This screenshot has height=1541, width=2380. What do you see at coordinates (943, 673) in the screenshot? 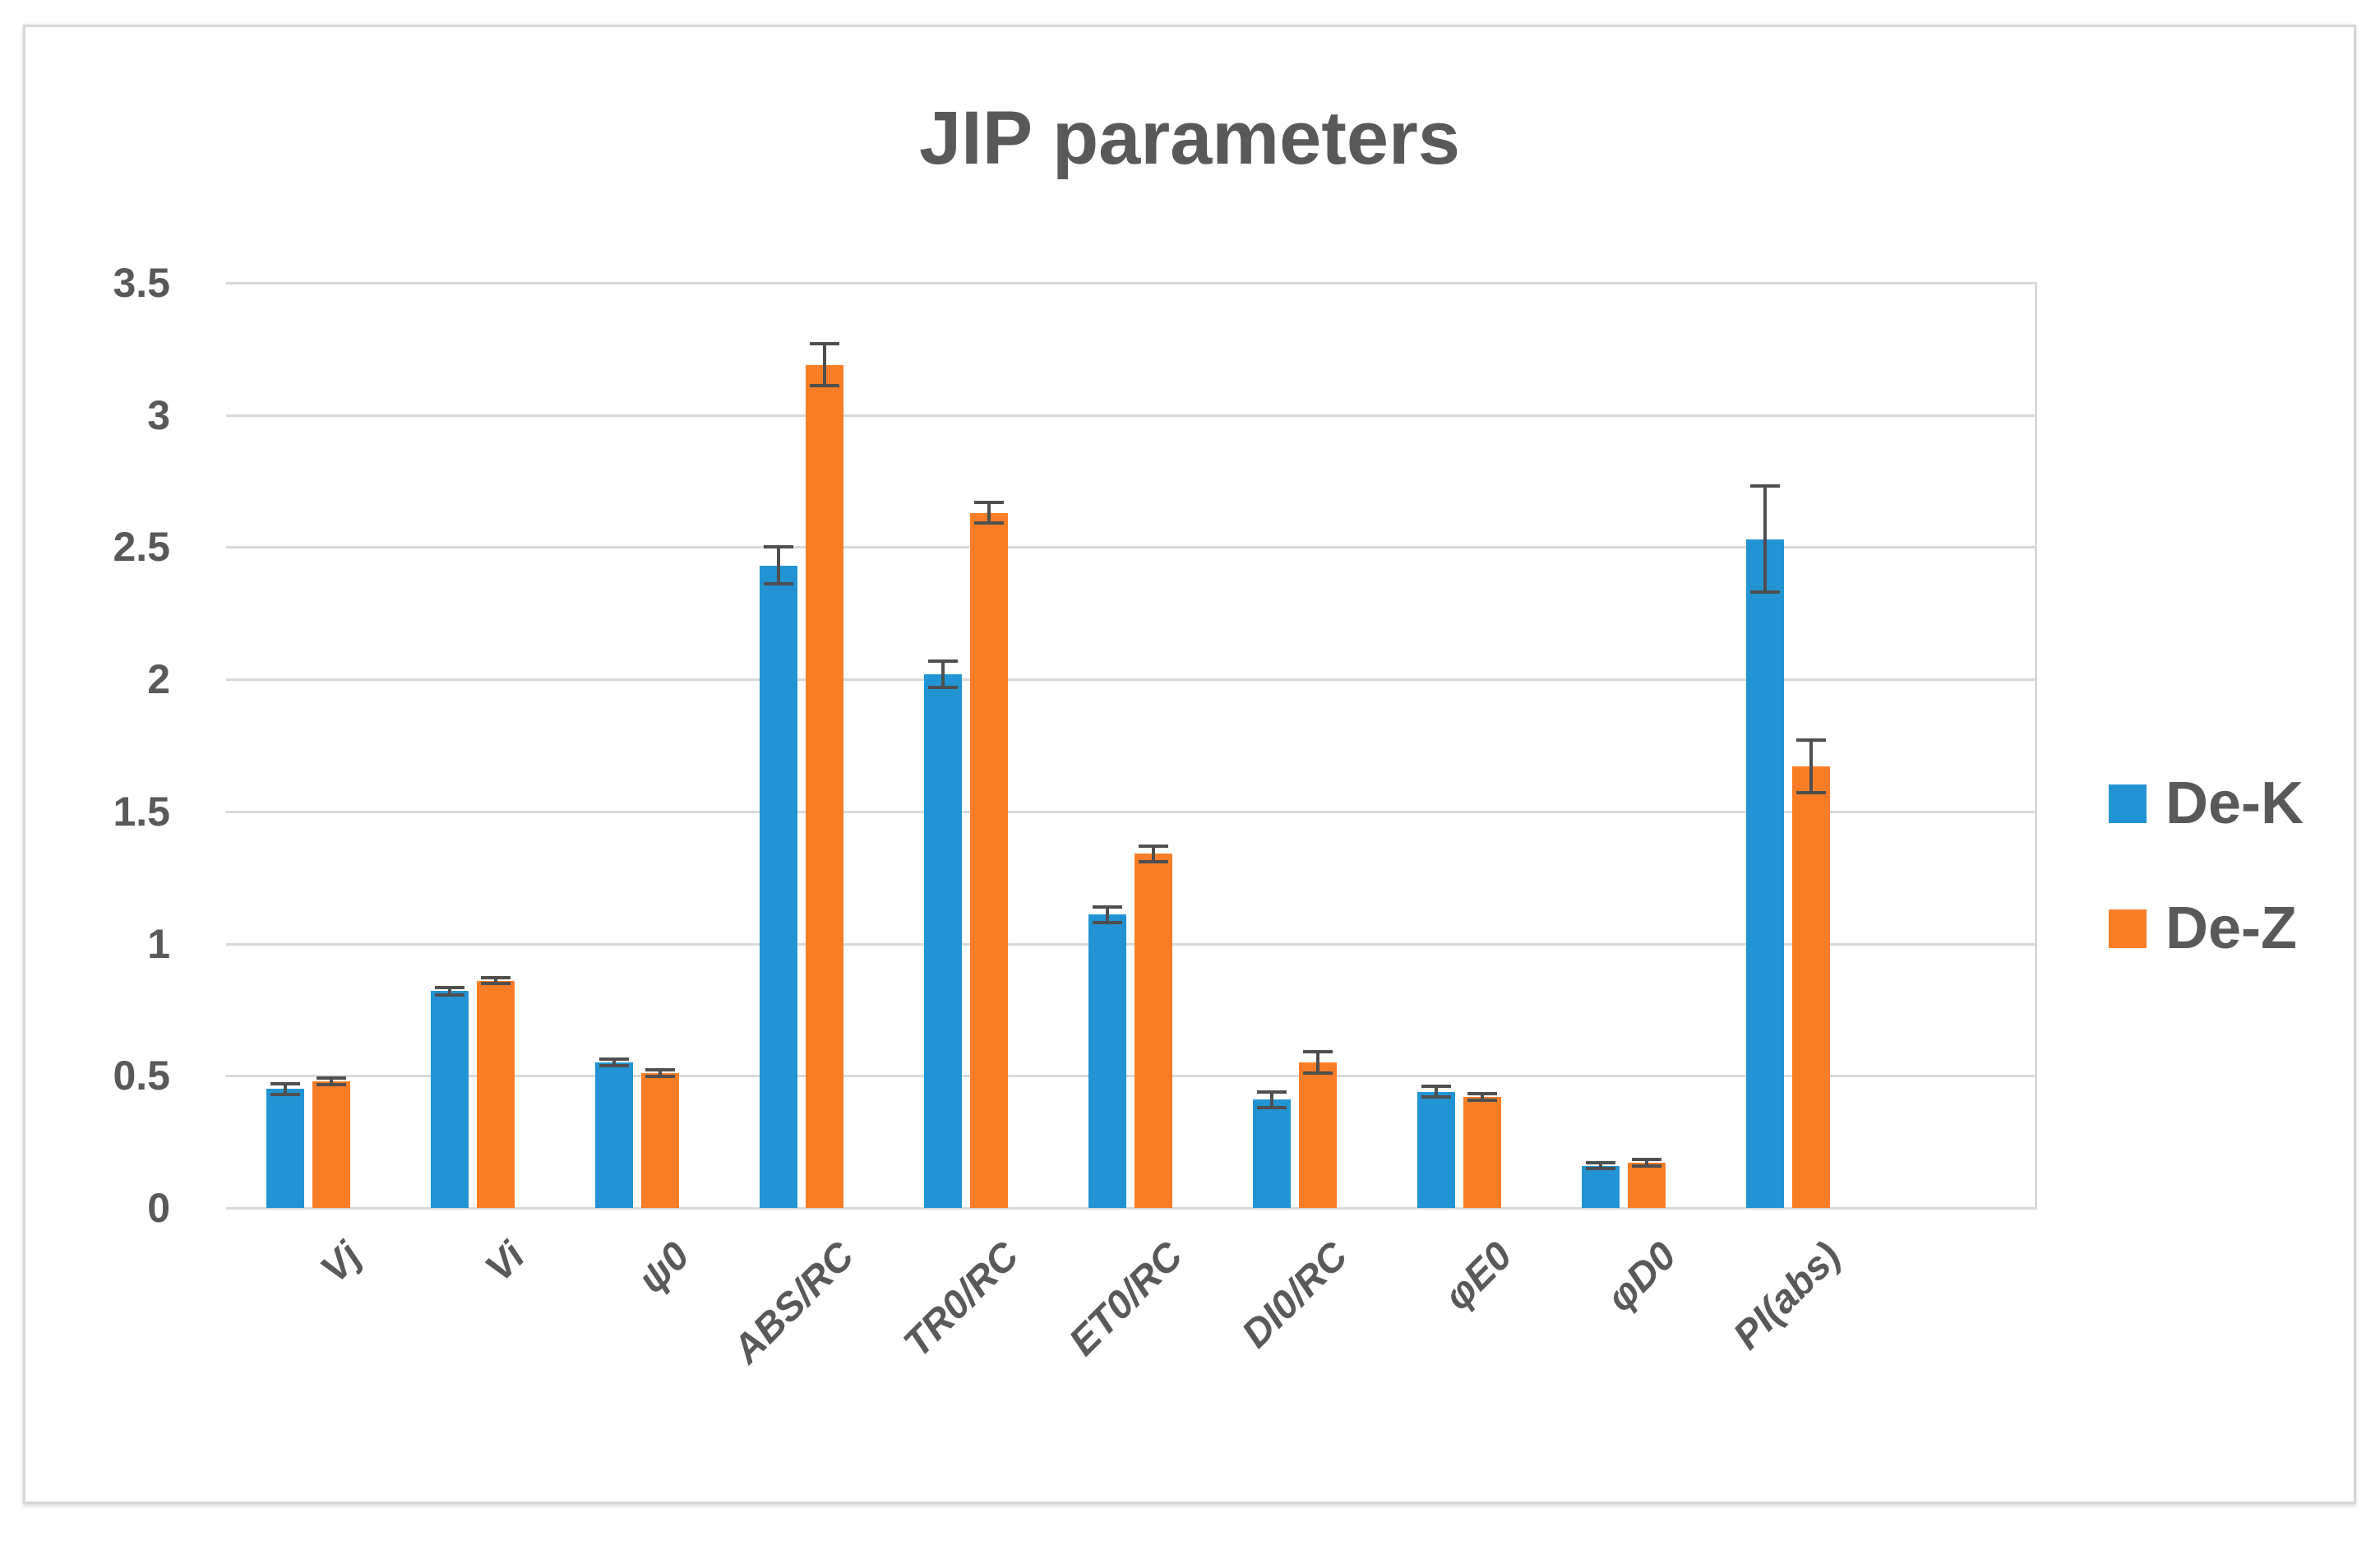
I see `error-bar-de-k-tr0-rc` at bounding box center [943, 673].